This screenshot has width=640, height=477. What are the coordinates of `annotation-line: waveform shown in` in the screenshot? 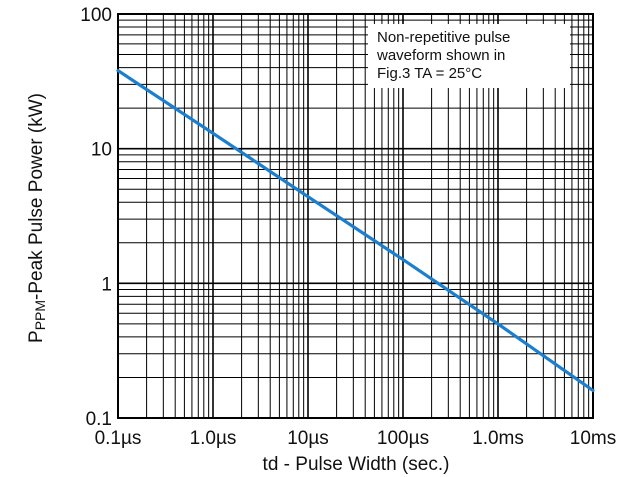 It's located at (440, 55).